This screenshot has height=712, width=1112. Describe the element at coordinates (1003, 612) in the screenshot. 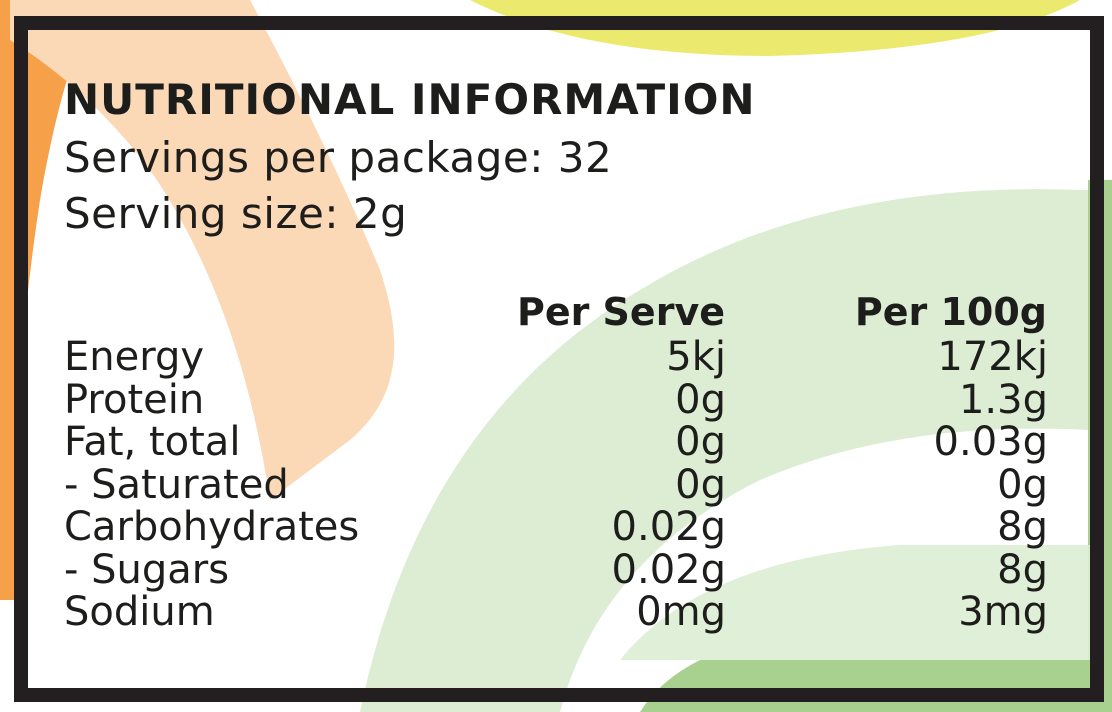

I see `per-100g-value: 3mg` at that location.